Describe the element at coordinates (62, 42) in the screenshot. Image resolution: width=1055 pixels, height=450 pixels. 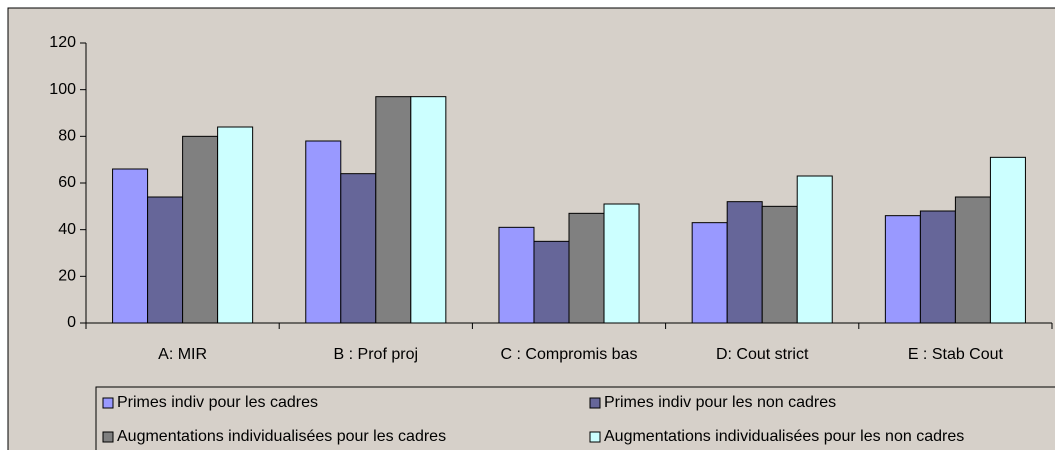
I see `y-tick-label: 120` at that location.